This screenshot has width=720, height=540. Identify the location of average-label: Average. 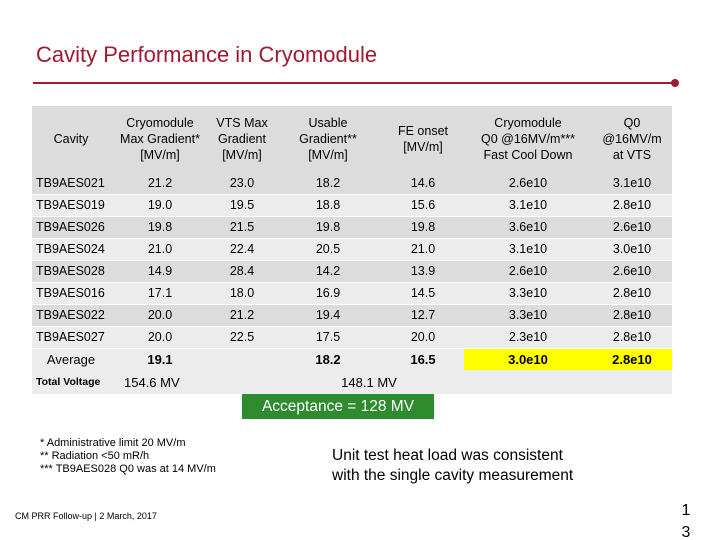
(71, 359).